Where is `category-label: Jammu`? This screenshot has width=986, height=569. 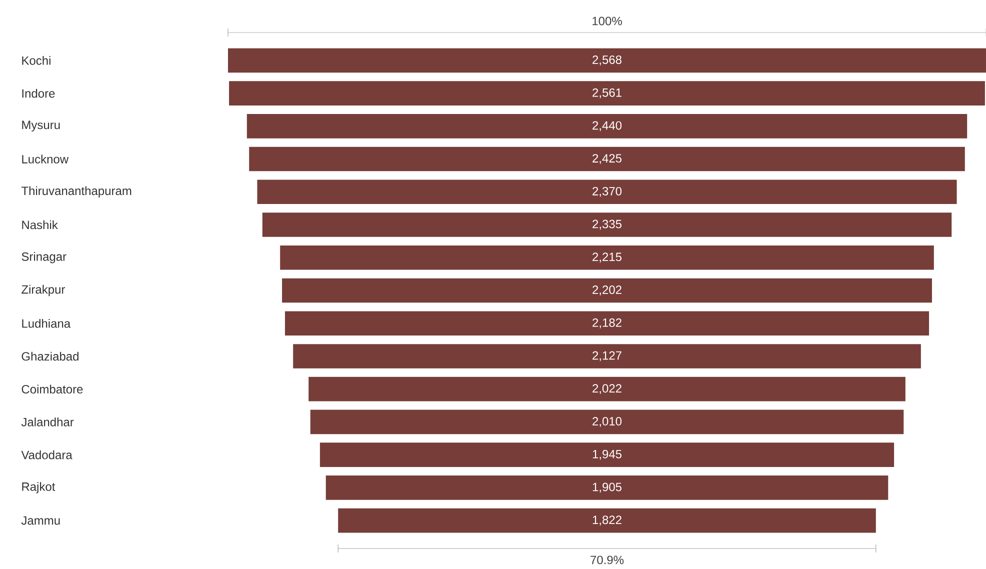
category-label: Jammu is located at coordinates (40, 520).